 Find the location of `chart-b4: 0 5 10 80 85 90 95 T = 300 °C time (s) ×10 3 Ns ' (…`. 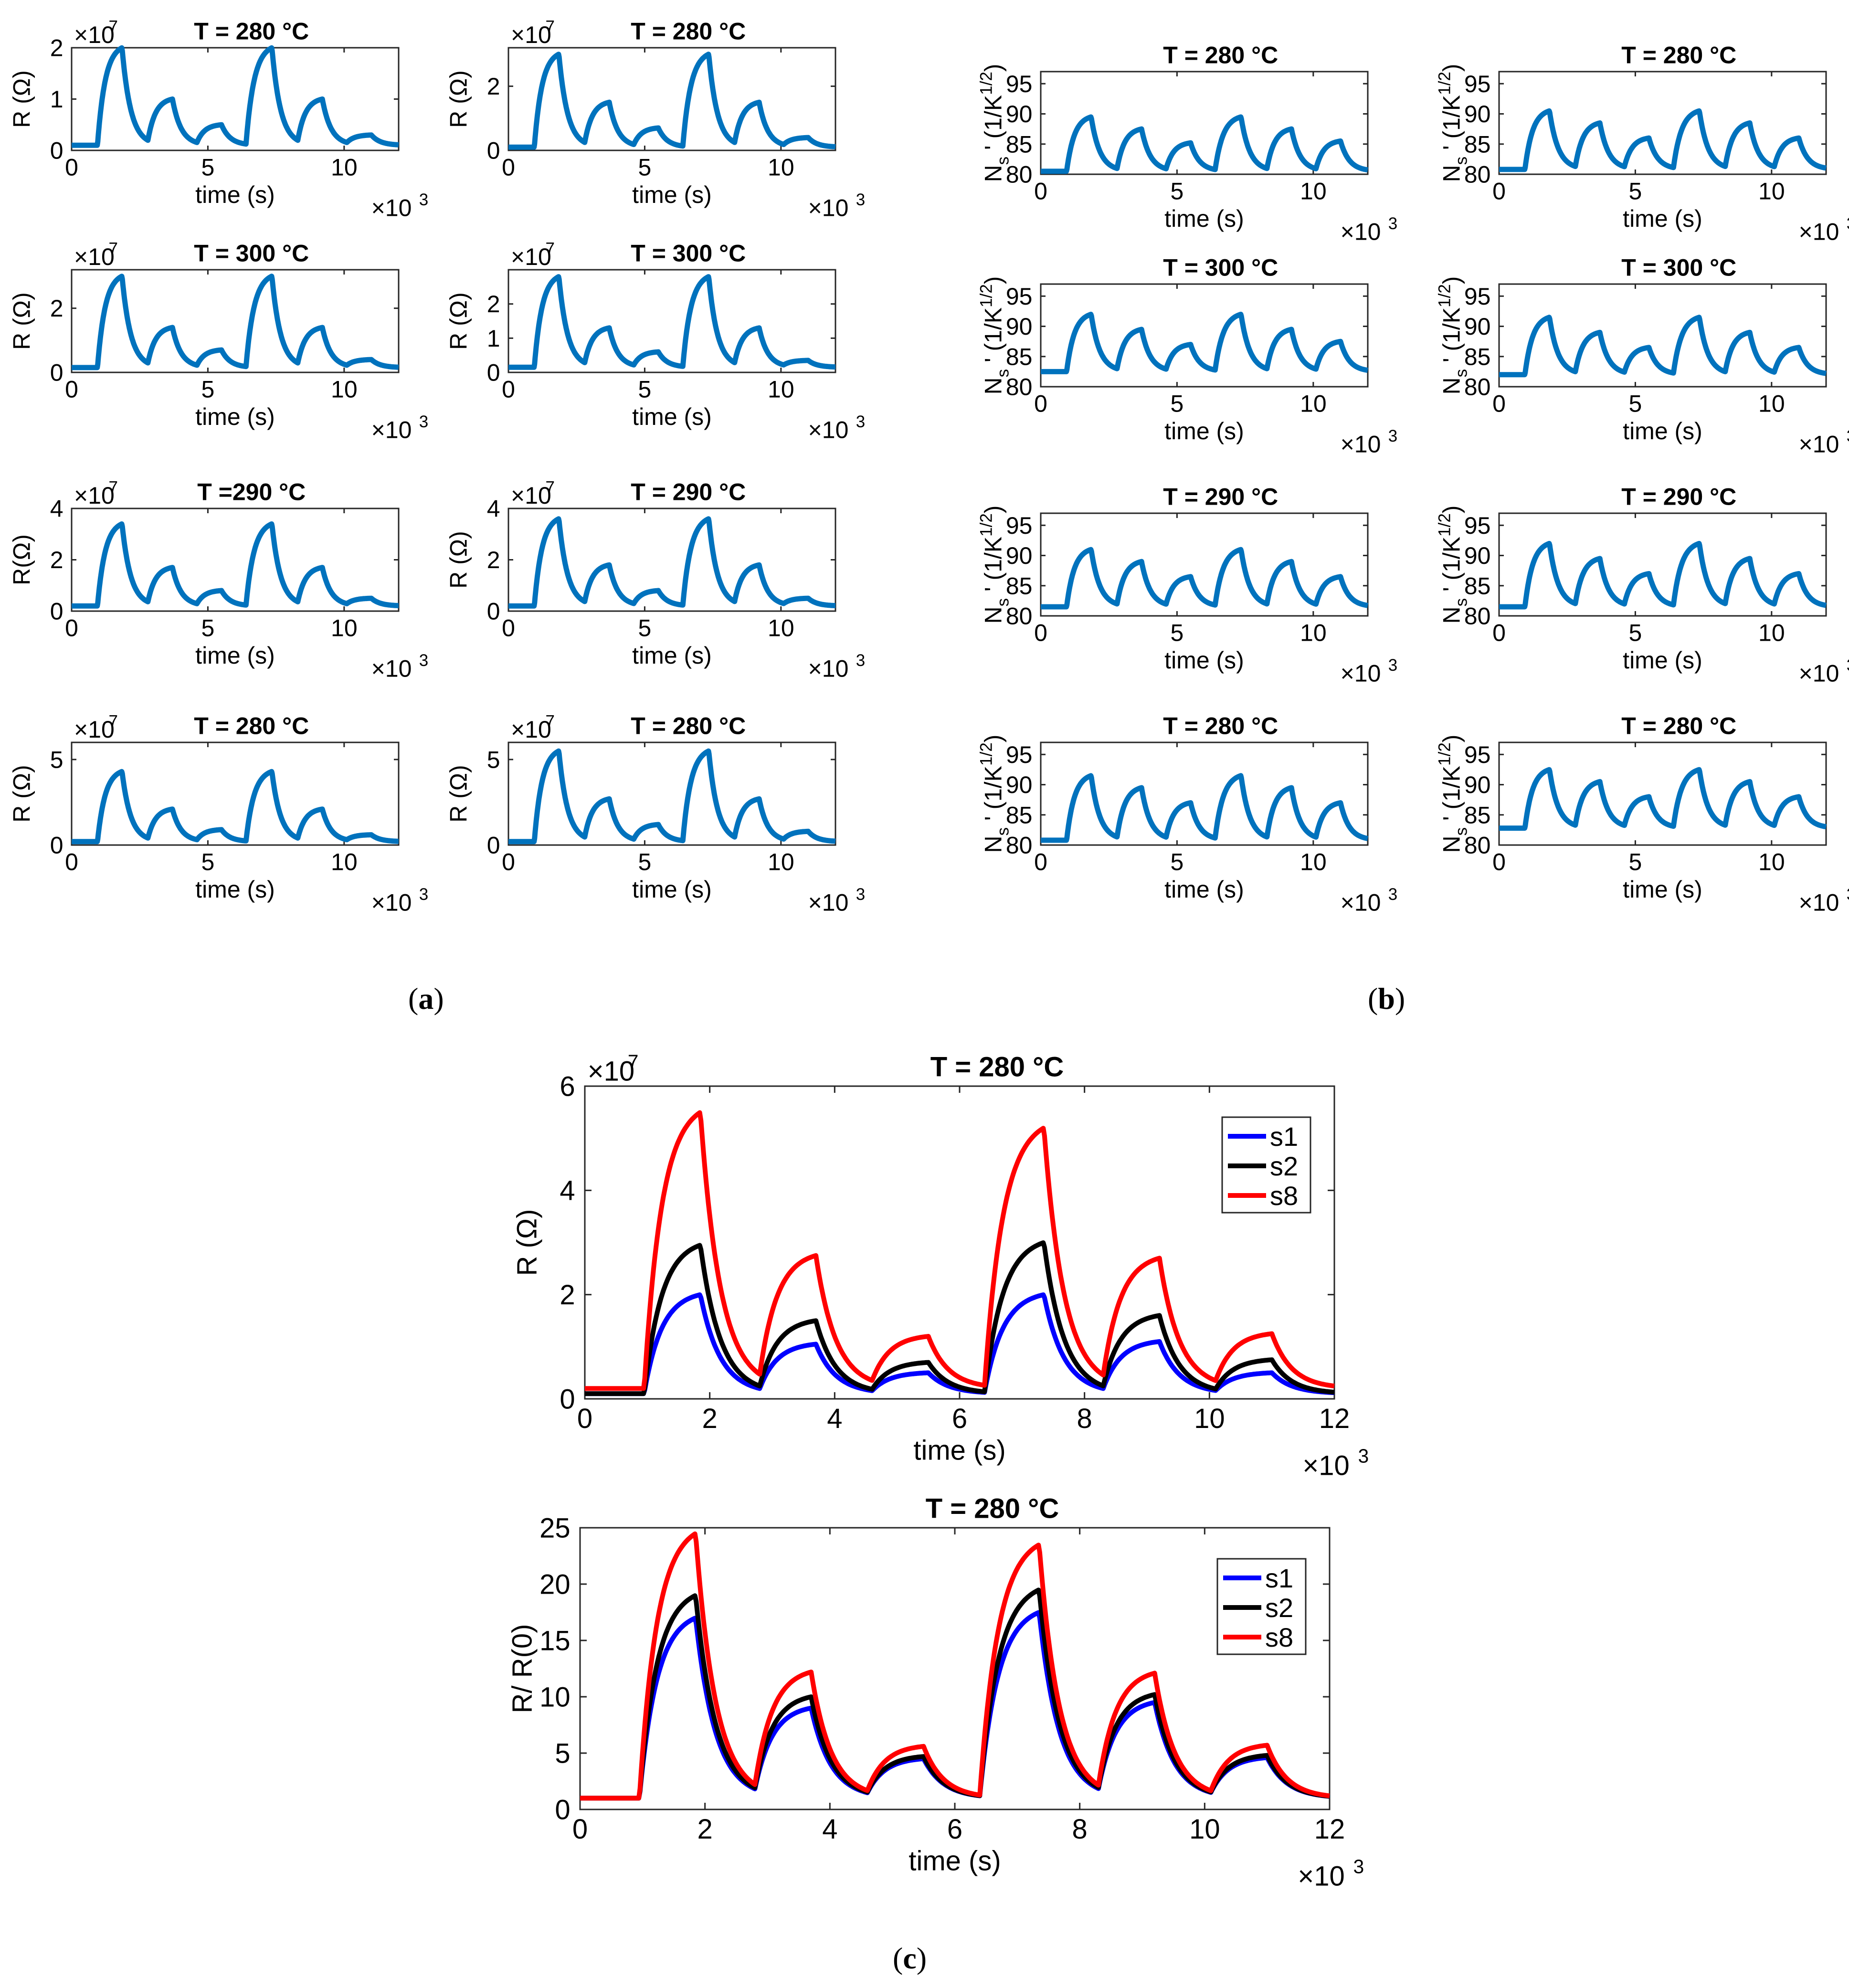

chart-b4: 0 5 10 80 85 90 95 T = 300 °C time (s) ×10 3 Ns ' (… is located at coordinates (1642, 356).